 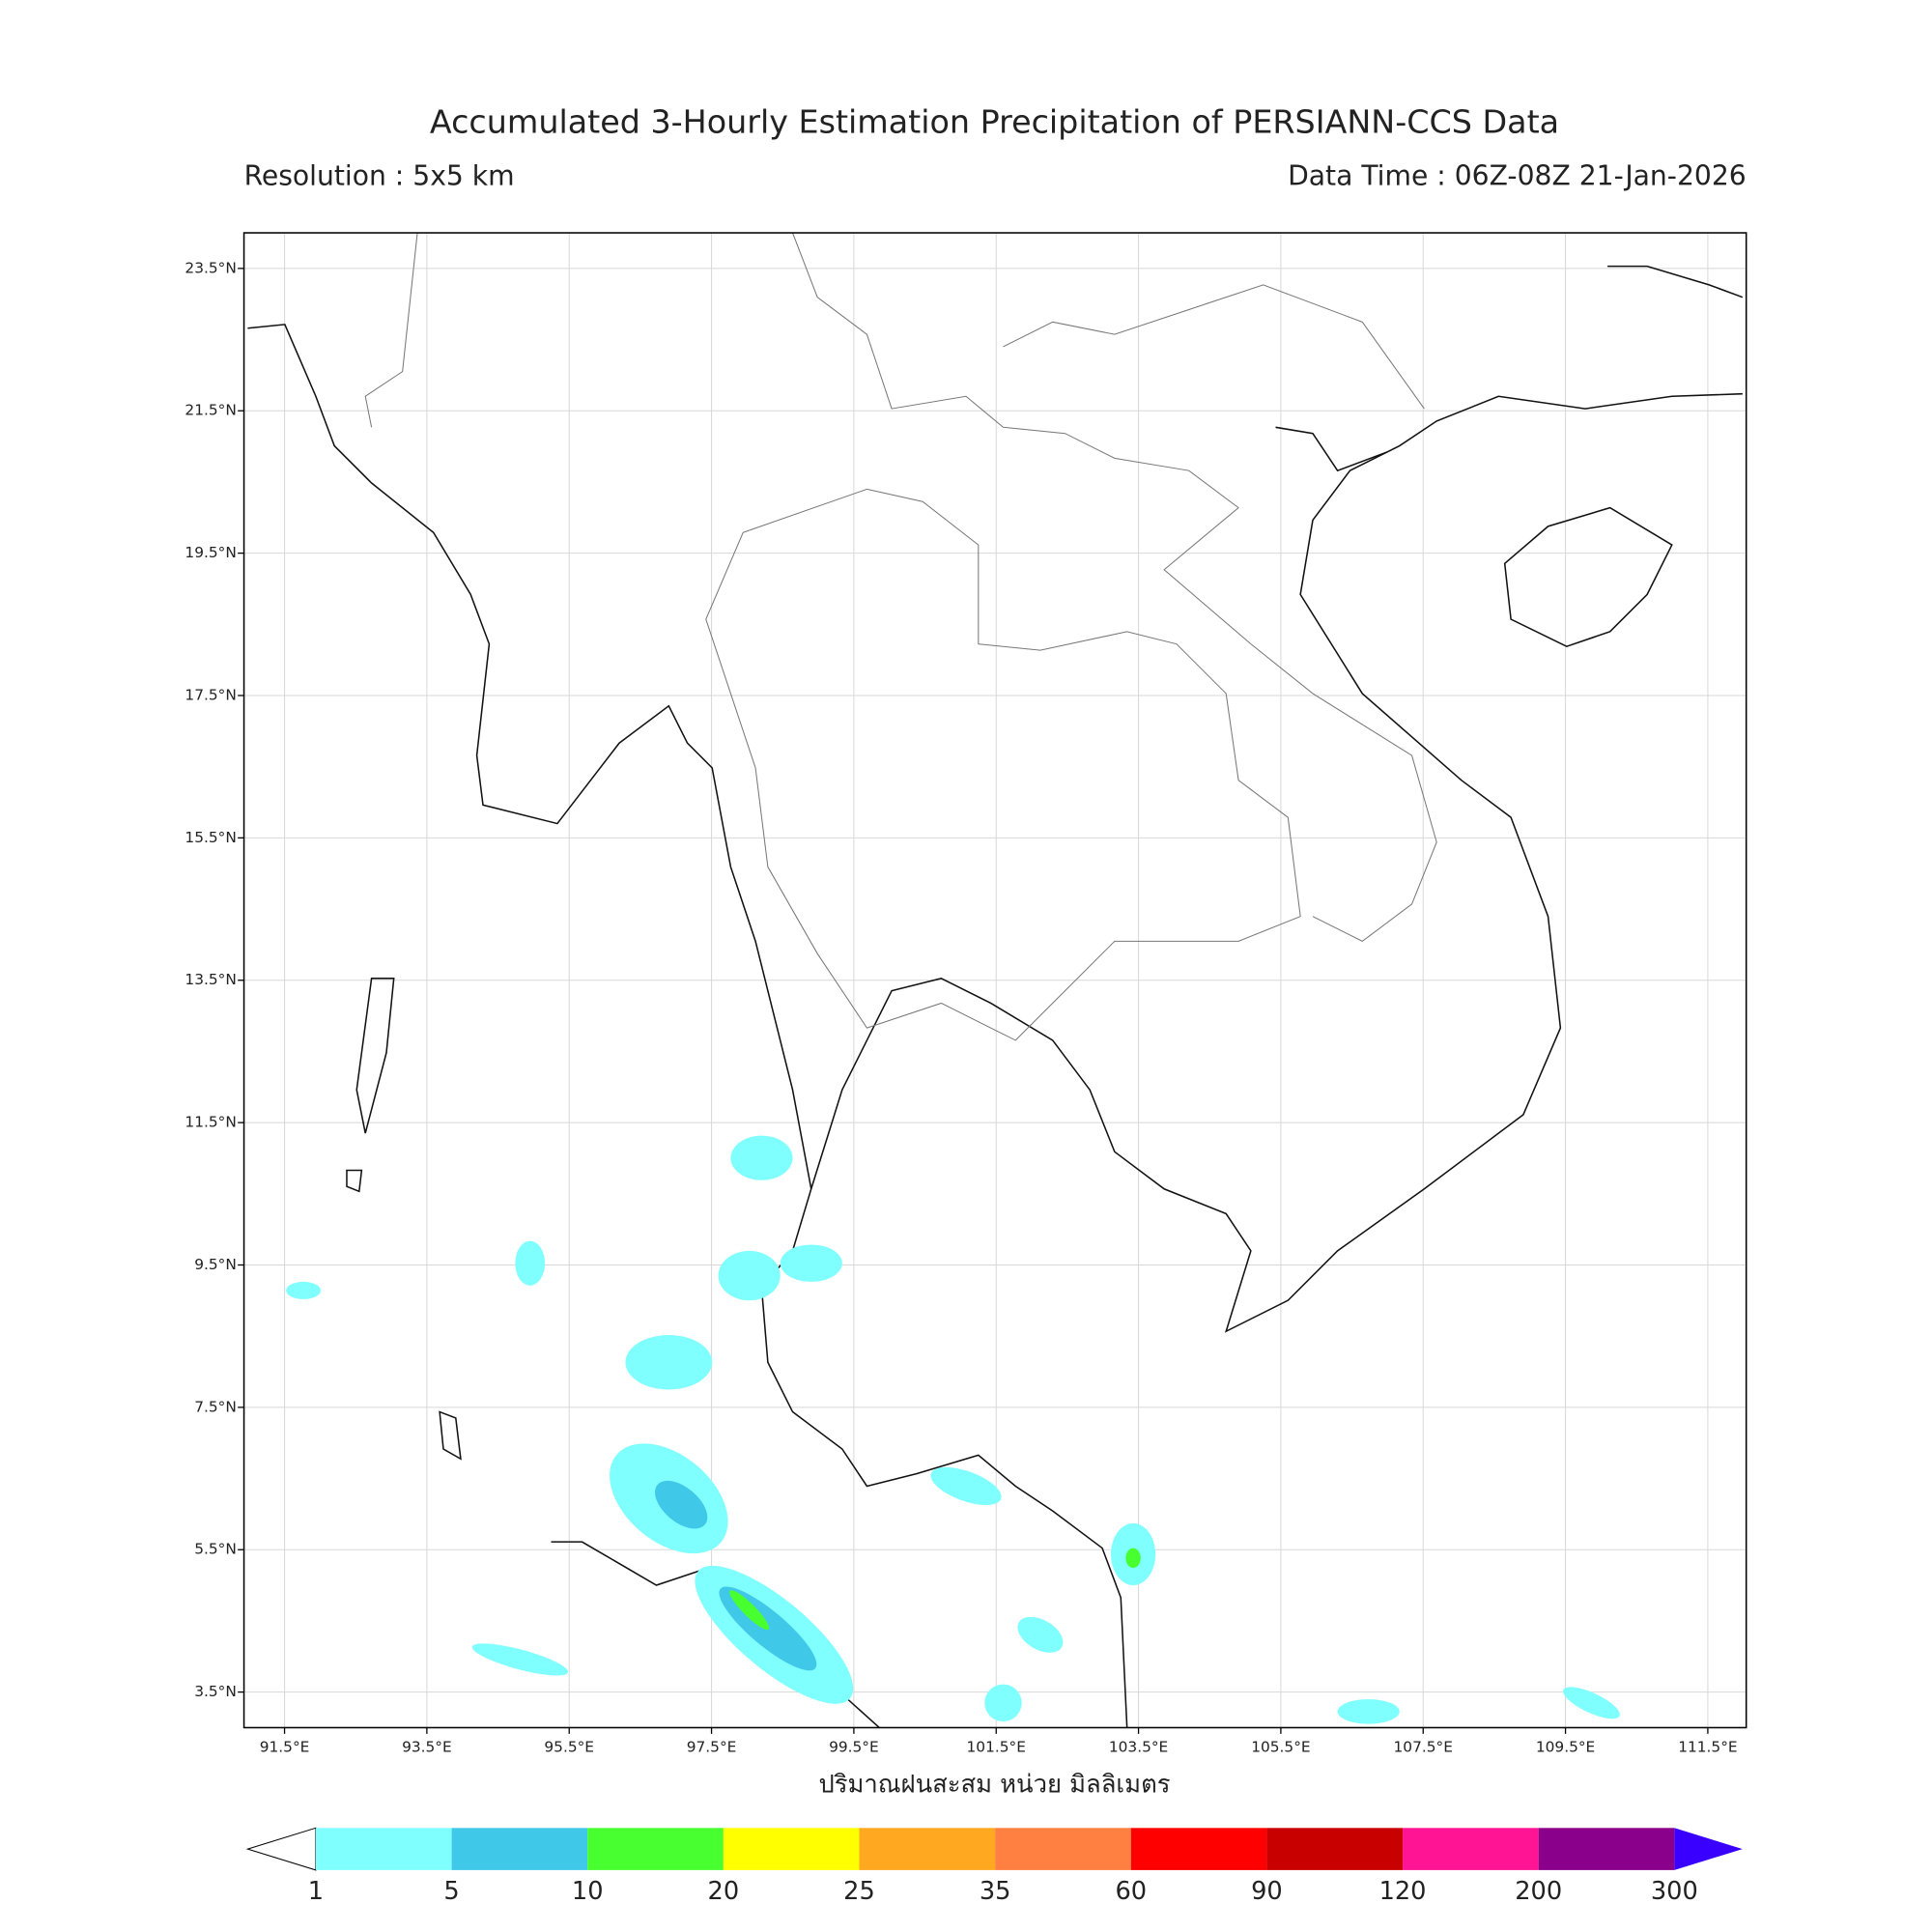 What do you see at coordinates (210, 410) in the screenshot?
I see `lat-tick-label: 21.5°N` at bounding box center [210, 410].